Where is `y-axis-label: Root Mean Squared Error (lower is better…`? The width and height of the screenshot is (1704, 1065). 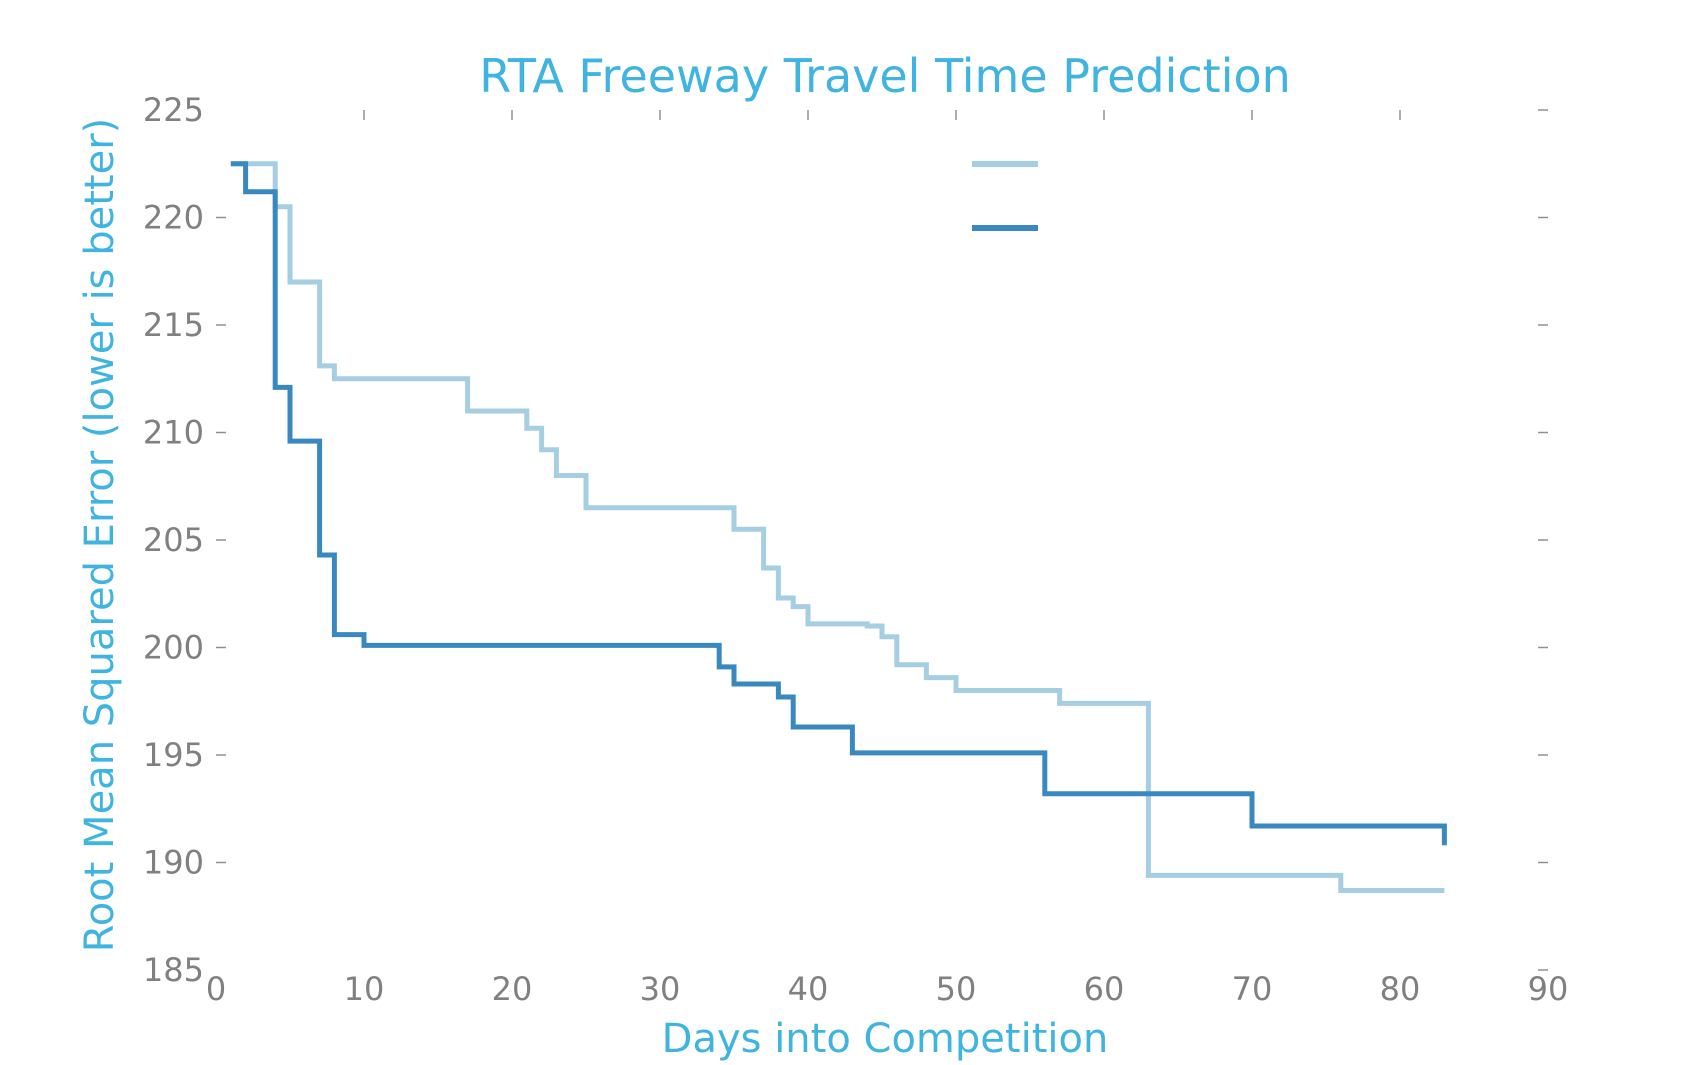 y-axis-label: Root Mean Squared Error (lower is better… is located at coordinates (100, 535).